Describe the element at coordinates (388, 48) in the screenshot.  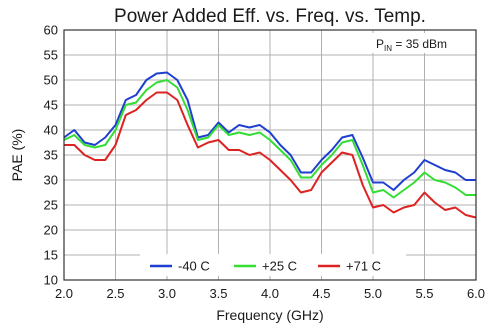
I see `annotation-subscript: IN` at that location.